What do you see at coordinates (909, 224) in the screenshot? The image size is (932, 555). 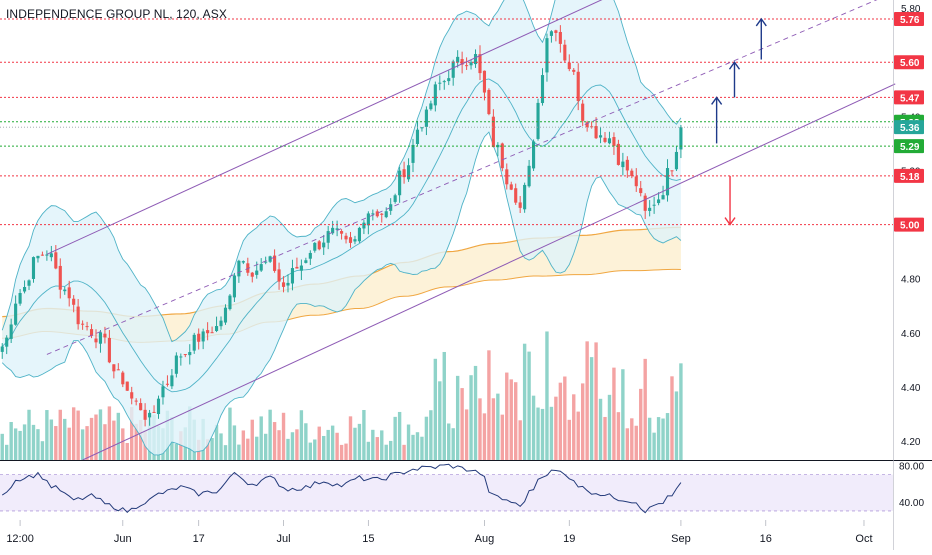 I see `price-tag-5.00` at bounding box center [909, 224].